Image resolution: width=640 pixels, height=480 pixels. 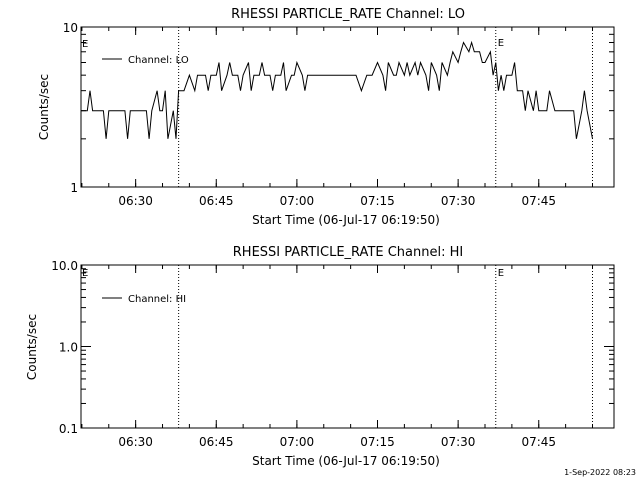 I want to click on y-tick-label: 1.0, so click(x=68, y=348).